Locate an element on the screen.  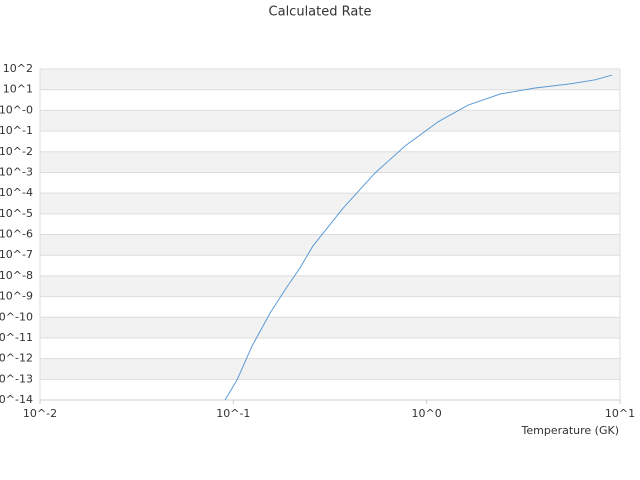
y-tick-label: 10^-10 is located at coordinates (16, 316).